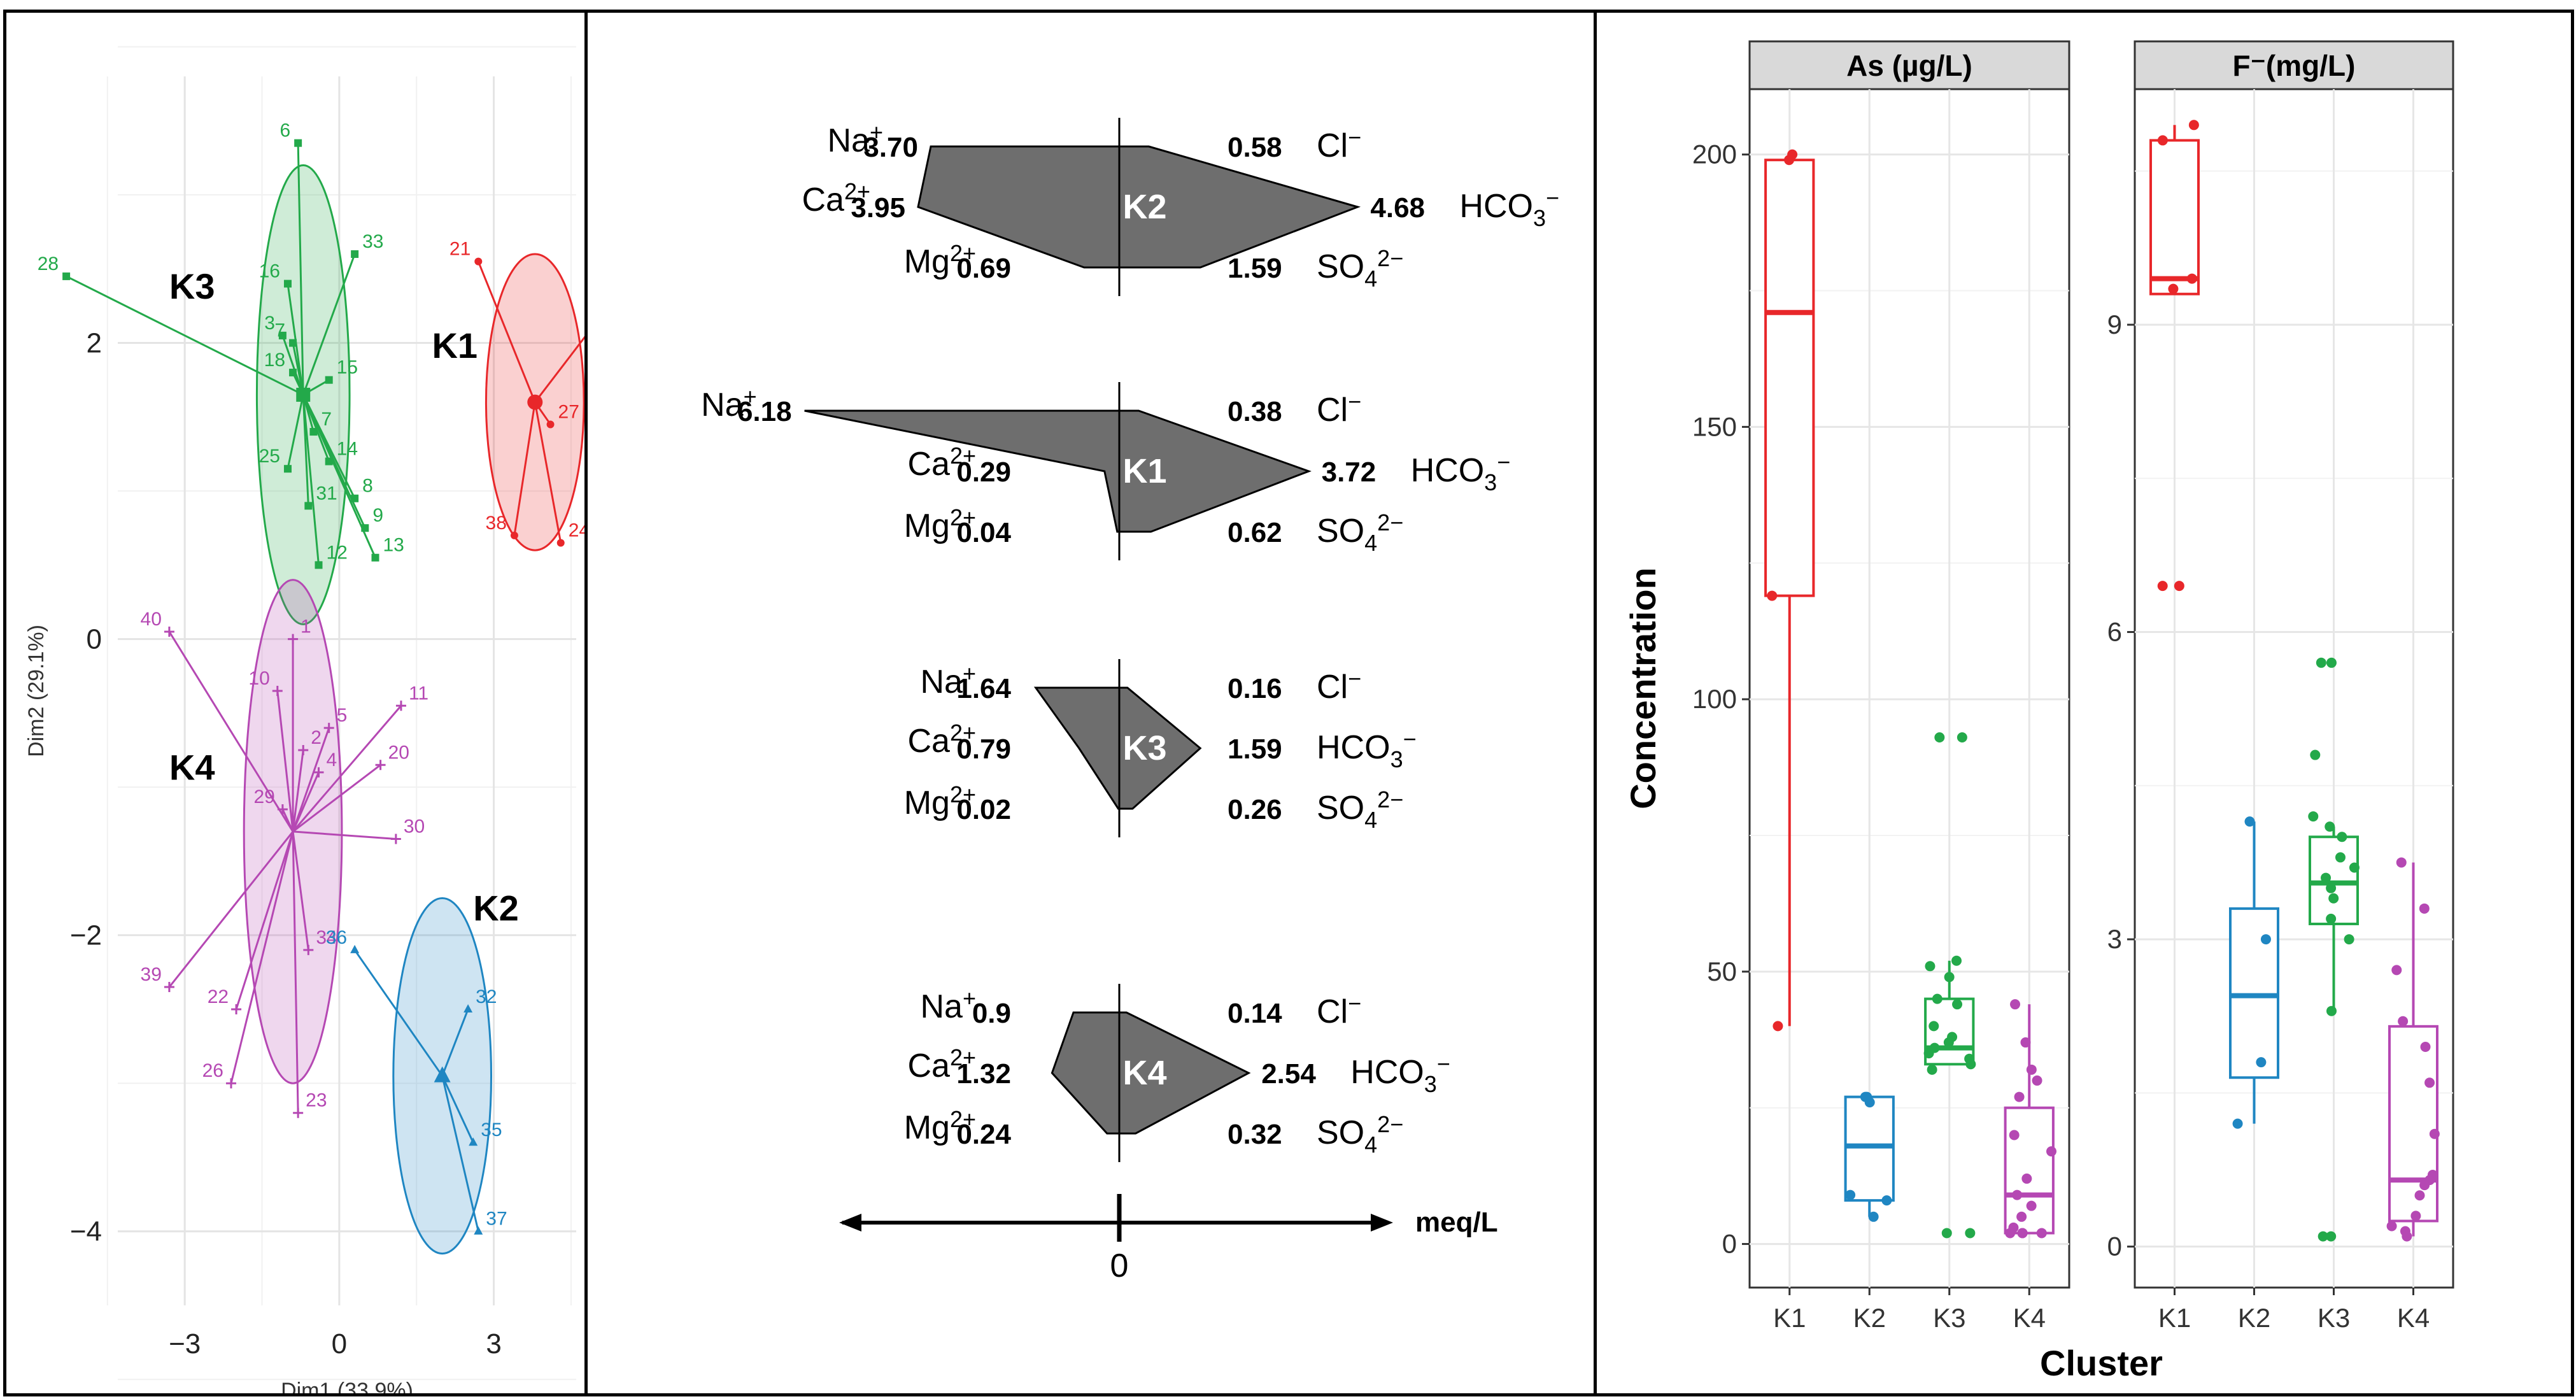  I want to click on meq-axis: 0 meq/L, so click(1168, 1239).